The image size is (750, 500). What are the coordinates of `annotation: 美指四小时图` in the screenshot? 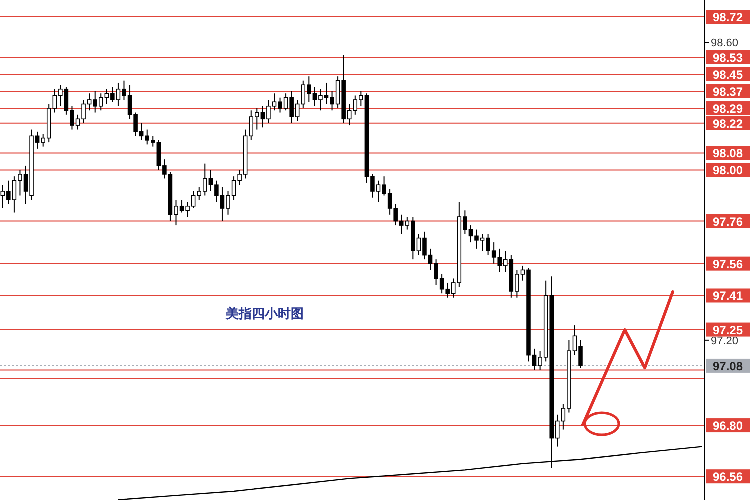 It's located at (265, 313).